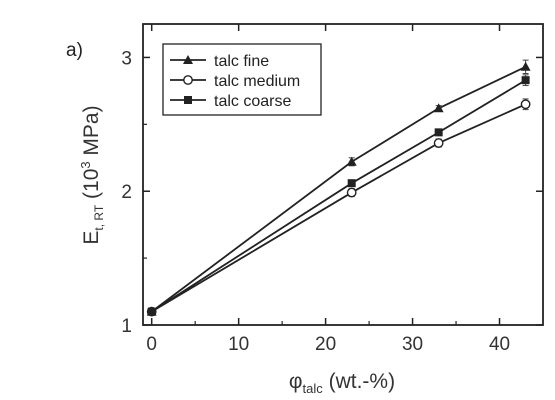 Image resolution: width=555 pixels, height=400 pixels. I want to click on legend-label: talc medium, so click(257, 81).